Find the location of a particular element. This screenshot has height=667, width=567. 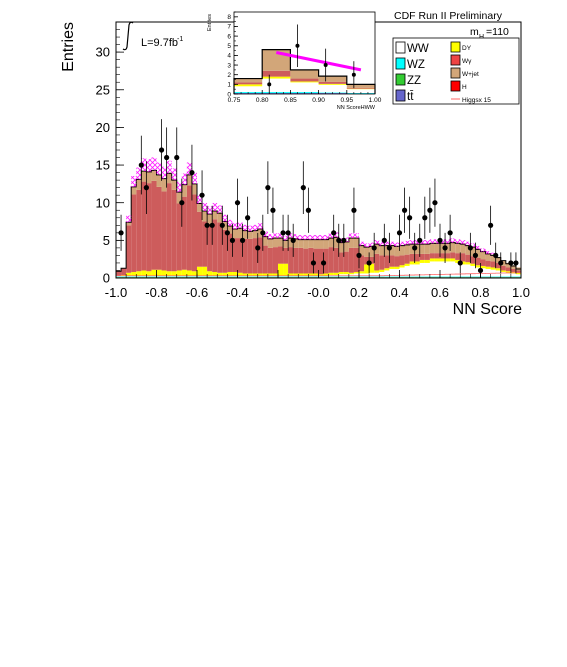

legend-item: H is located at coordinates (458, 86).